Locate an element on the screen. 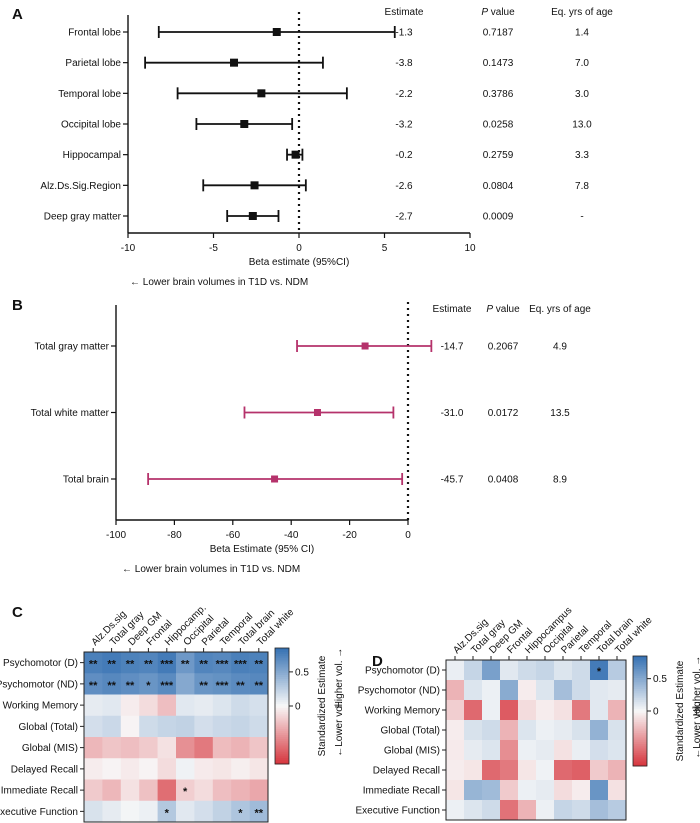  forest-a-p-value: 0.0258 is located at coordinates (498, 125).